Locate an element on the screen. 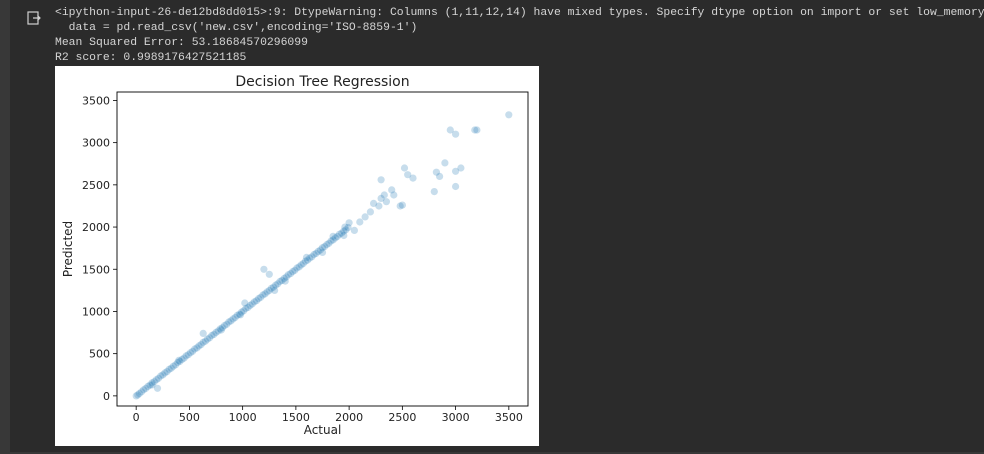 This screenshot has height=454, width=984. x-tick-label: 500 is located at coordinates (189, 417).